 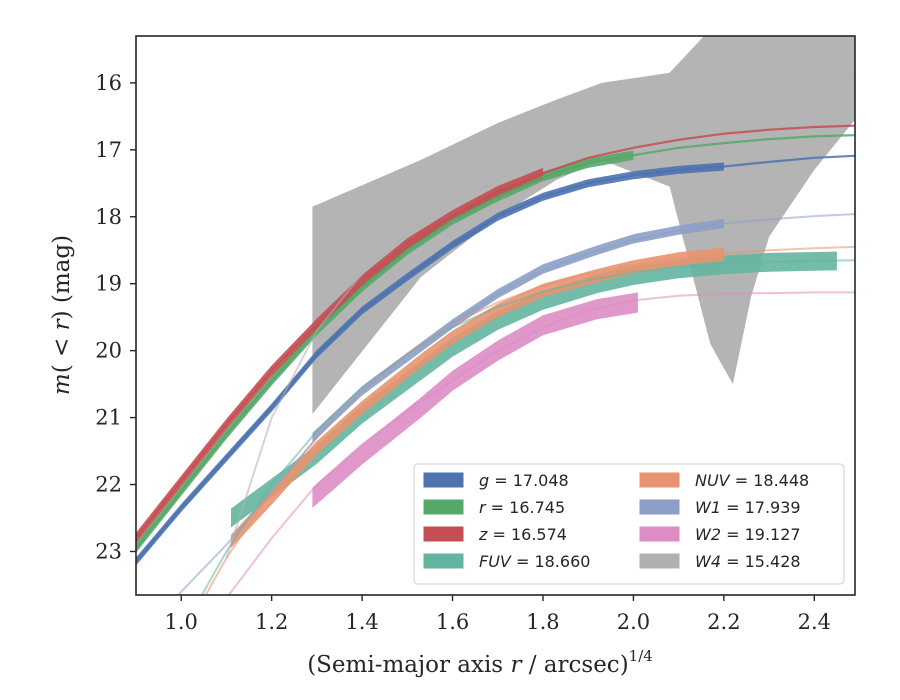 I want to click on legend-swatch-w1, so click(x=659, y=507).